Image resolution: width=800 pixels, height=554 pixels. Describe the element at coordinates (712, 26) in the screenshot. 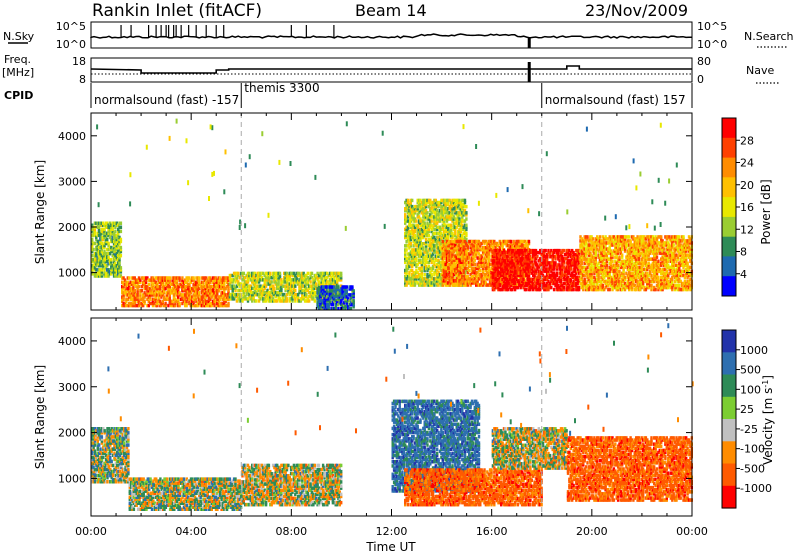

I see `nsearch-tick-top: 10^5` at that location.